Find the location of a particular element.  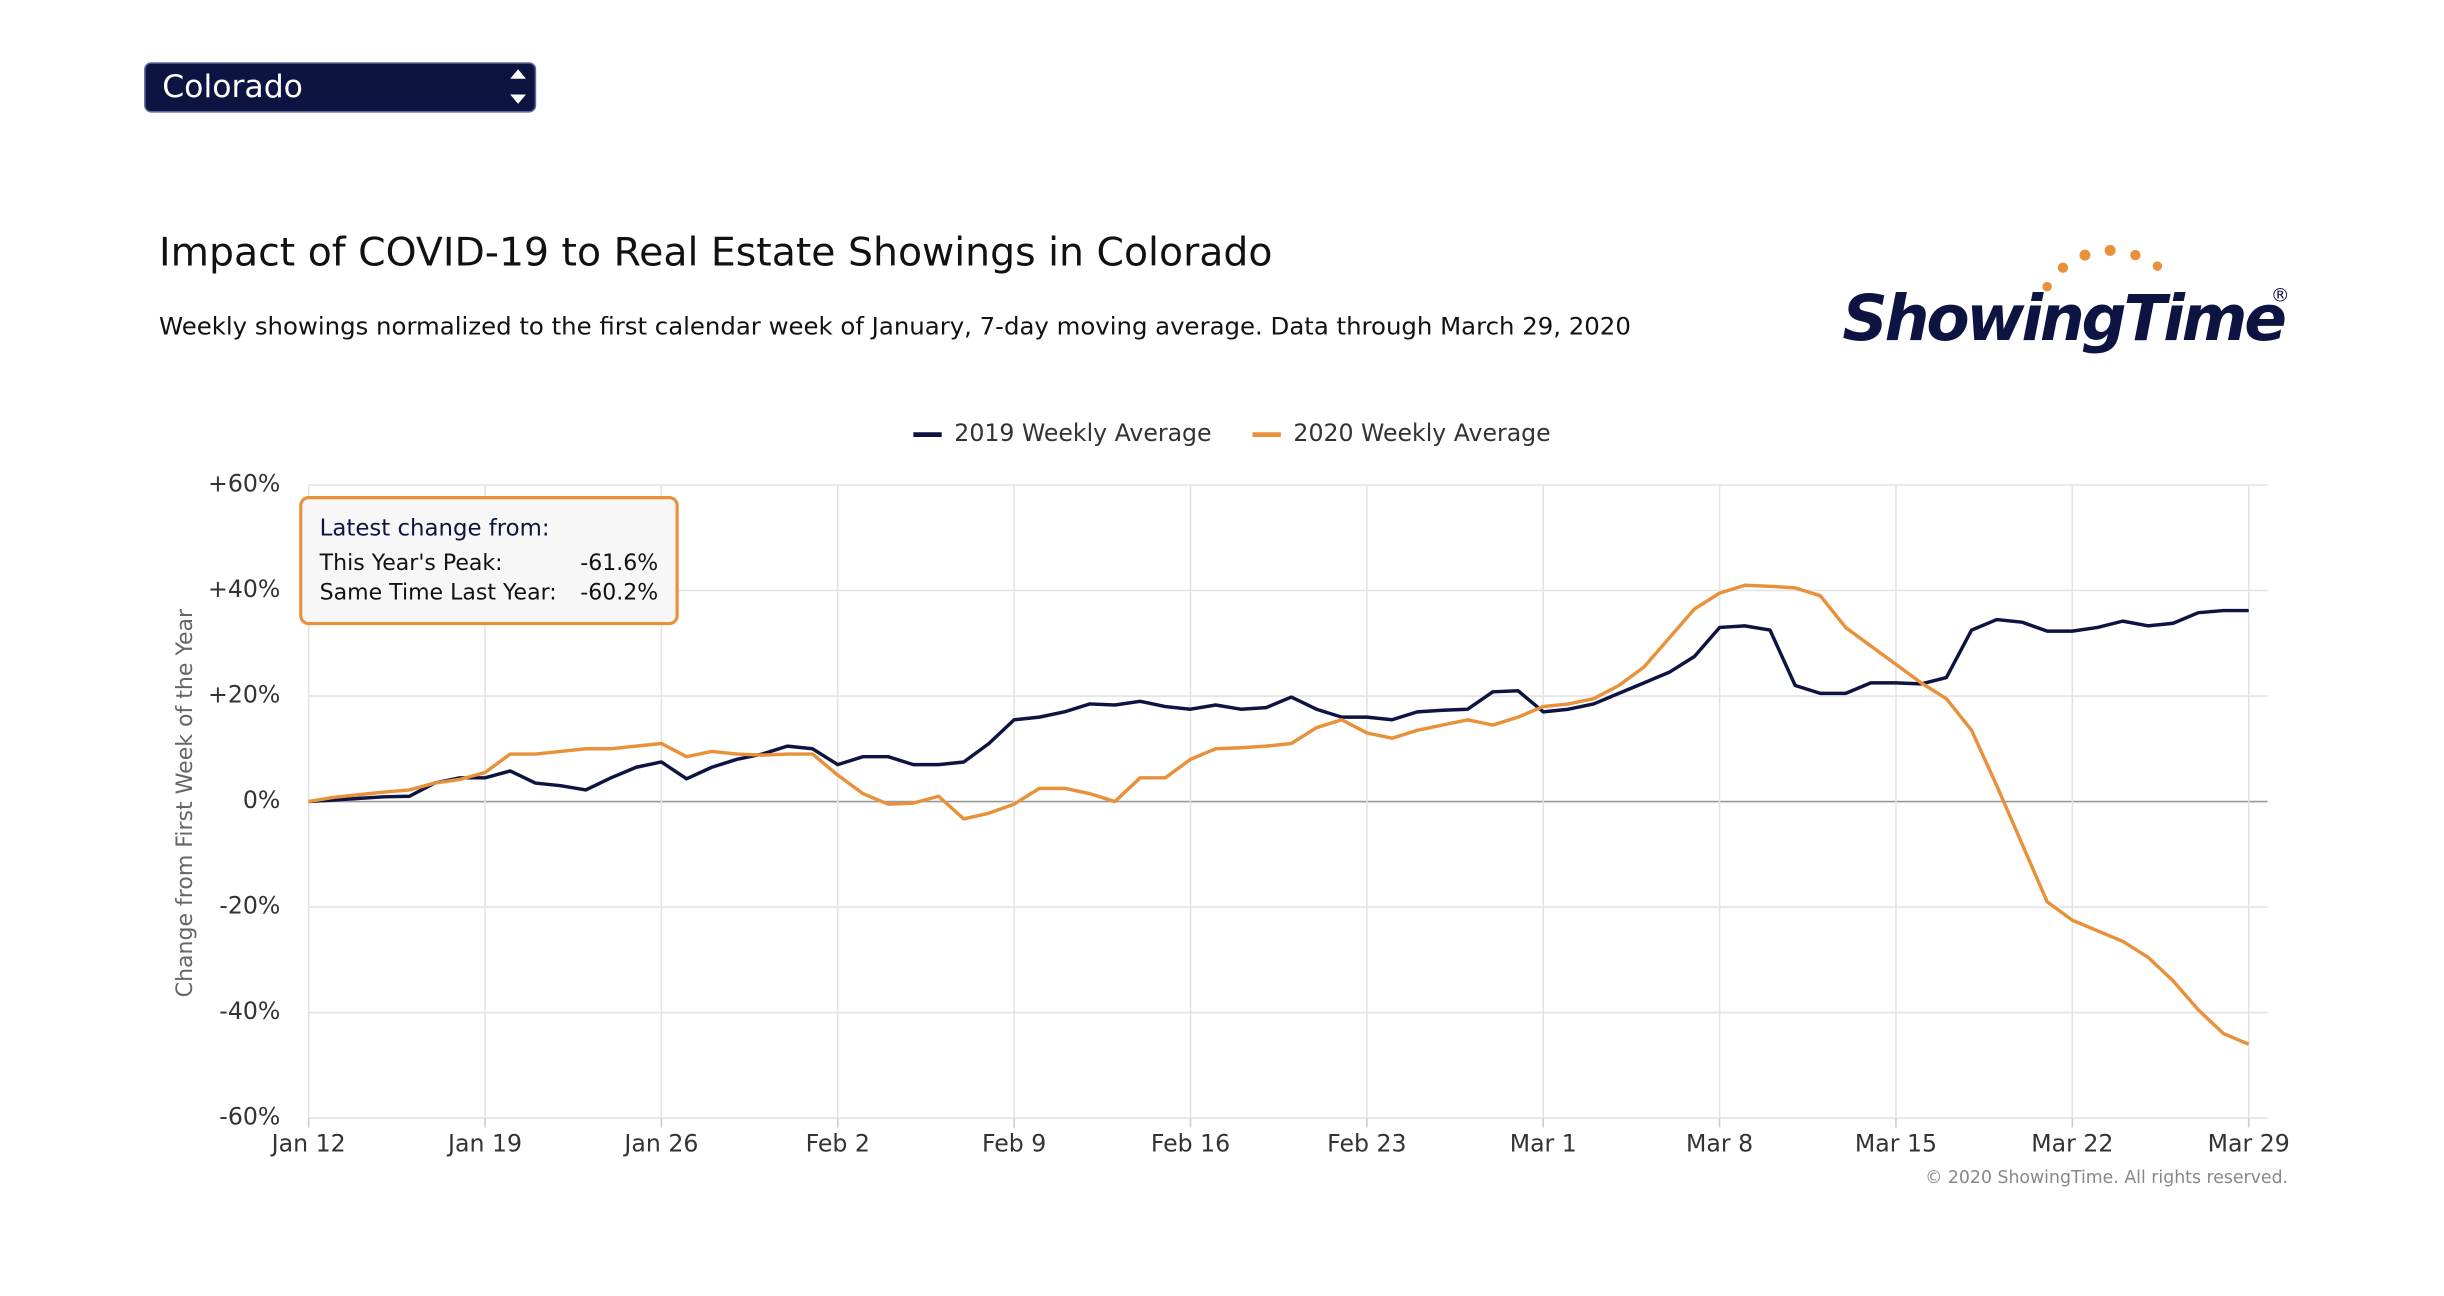

region-selector: Colorado is located at coordinates (340, 87).